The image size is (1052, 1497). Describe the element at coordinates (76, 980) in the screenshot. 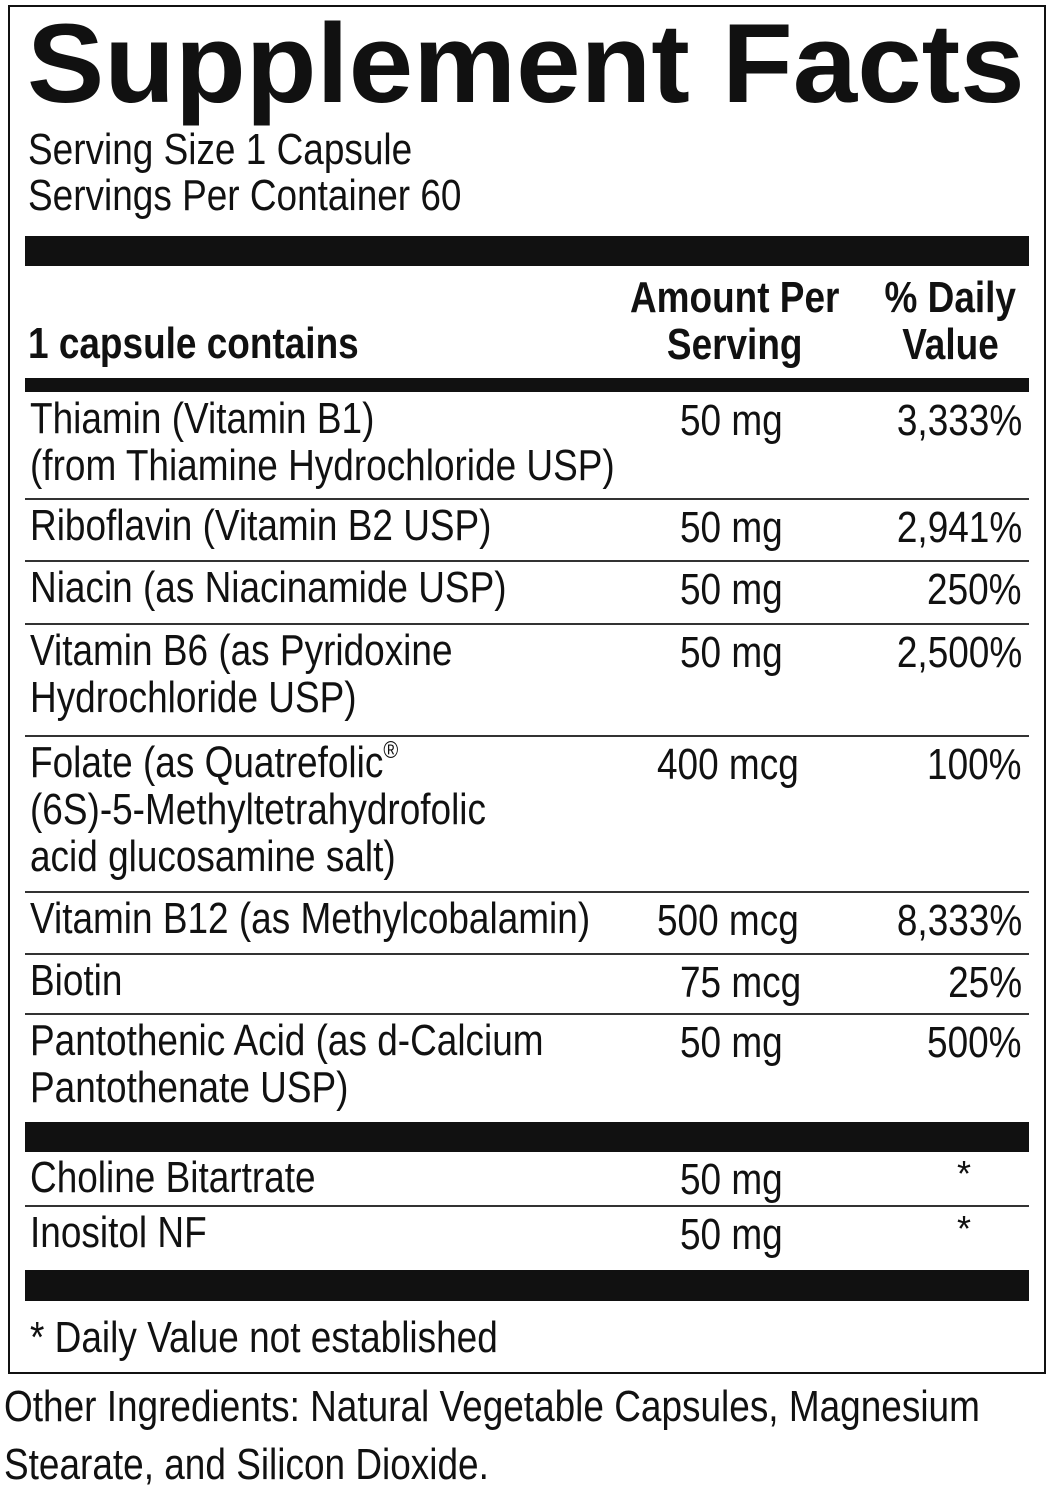

I see `nutrient-name-line: Biotin` at that location.